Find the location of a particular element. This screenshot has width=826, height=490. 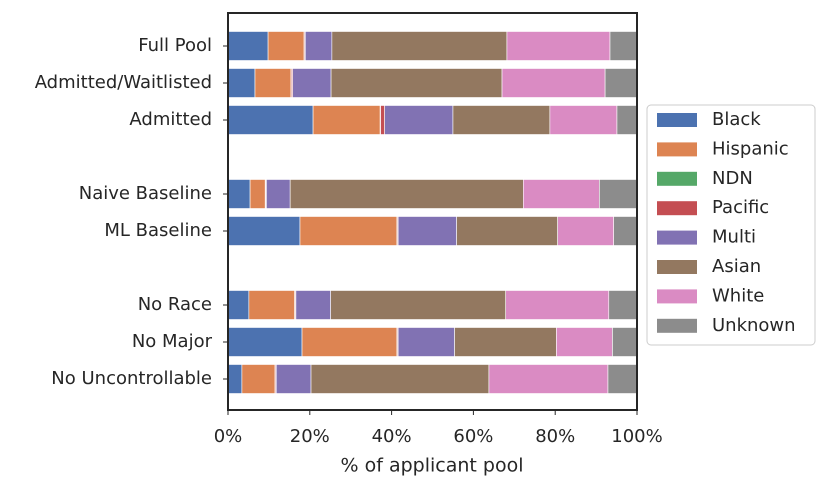

legend-label: Pacific is located at coordinates (740, 207).